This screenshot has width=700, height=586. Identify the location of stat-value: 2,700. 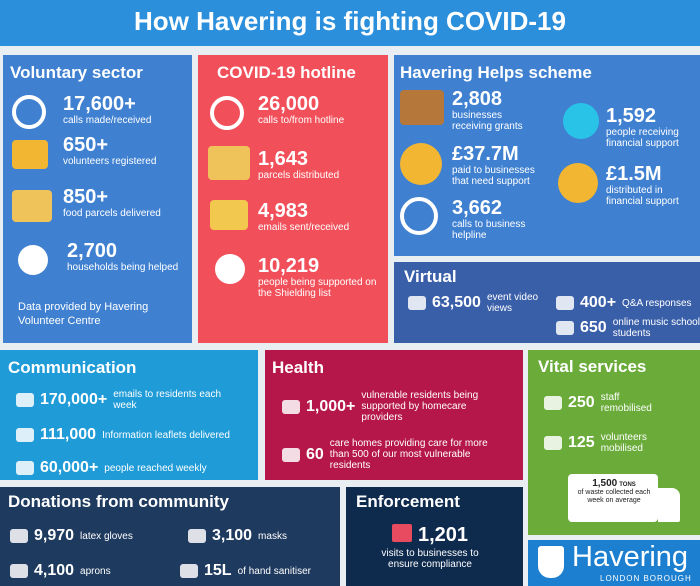
(92, 251).